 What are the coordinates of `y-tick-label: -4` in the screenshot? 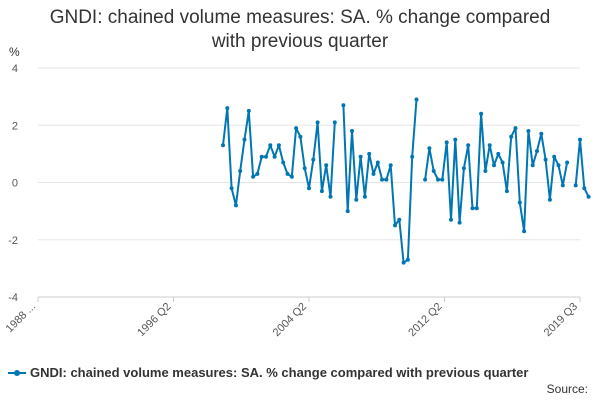 It's located at (13, 298).